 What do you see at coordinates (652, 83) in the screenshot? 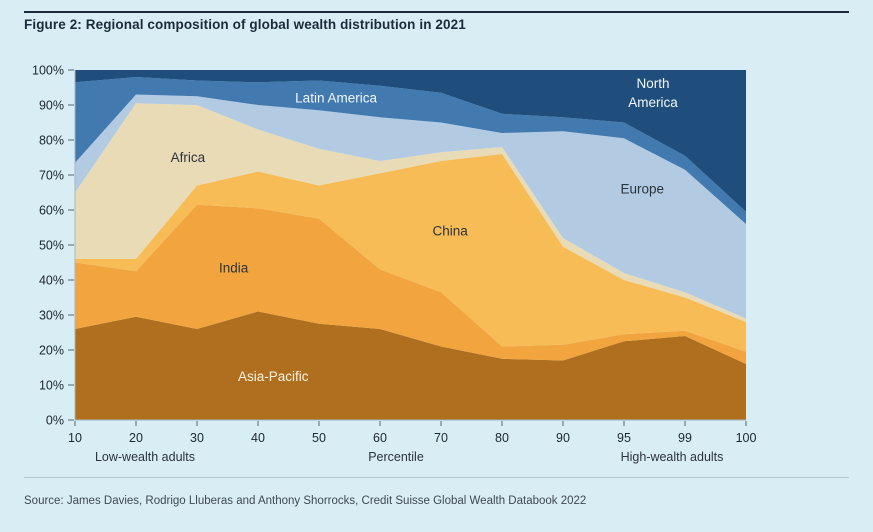
I see `region-label-north-america: North` at bounding box center [652, 83].